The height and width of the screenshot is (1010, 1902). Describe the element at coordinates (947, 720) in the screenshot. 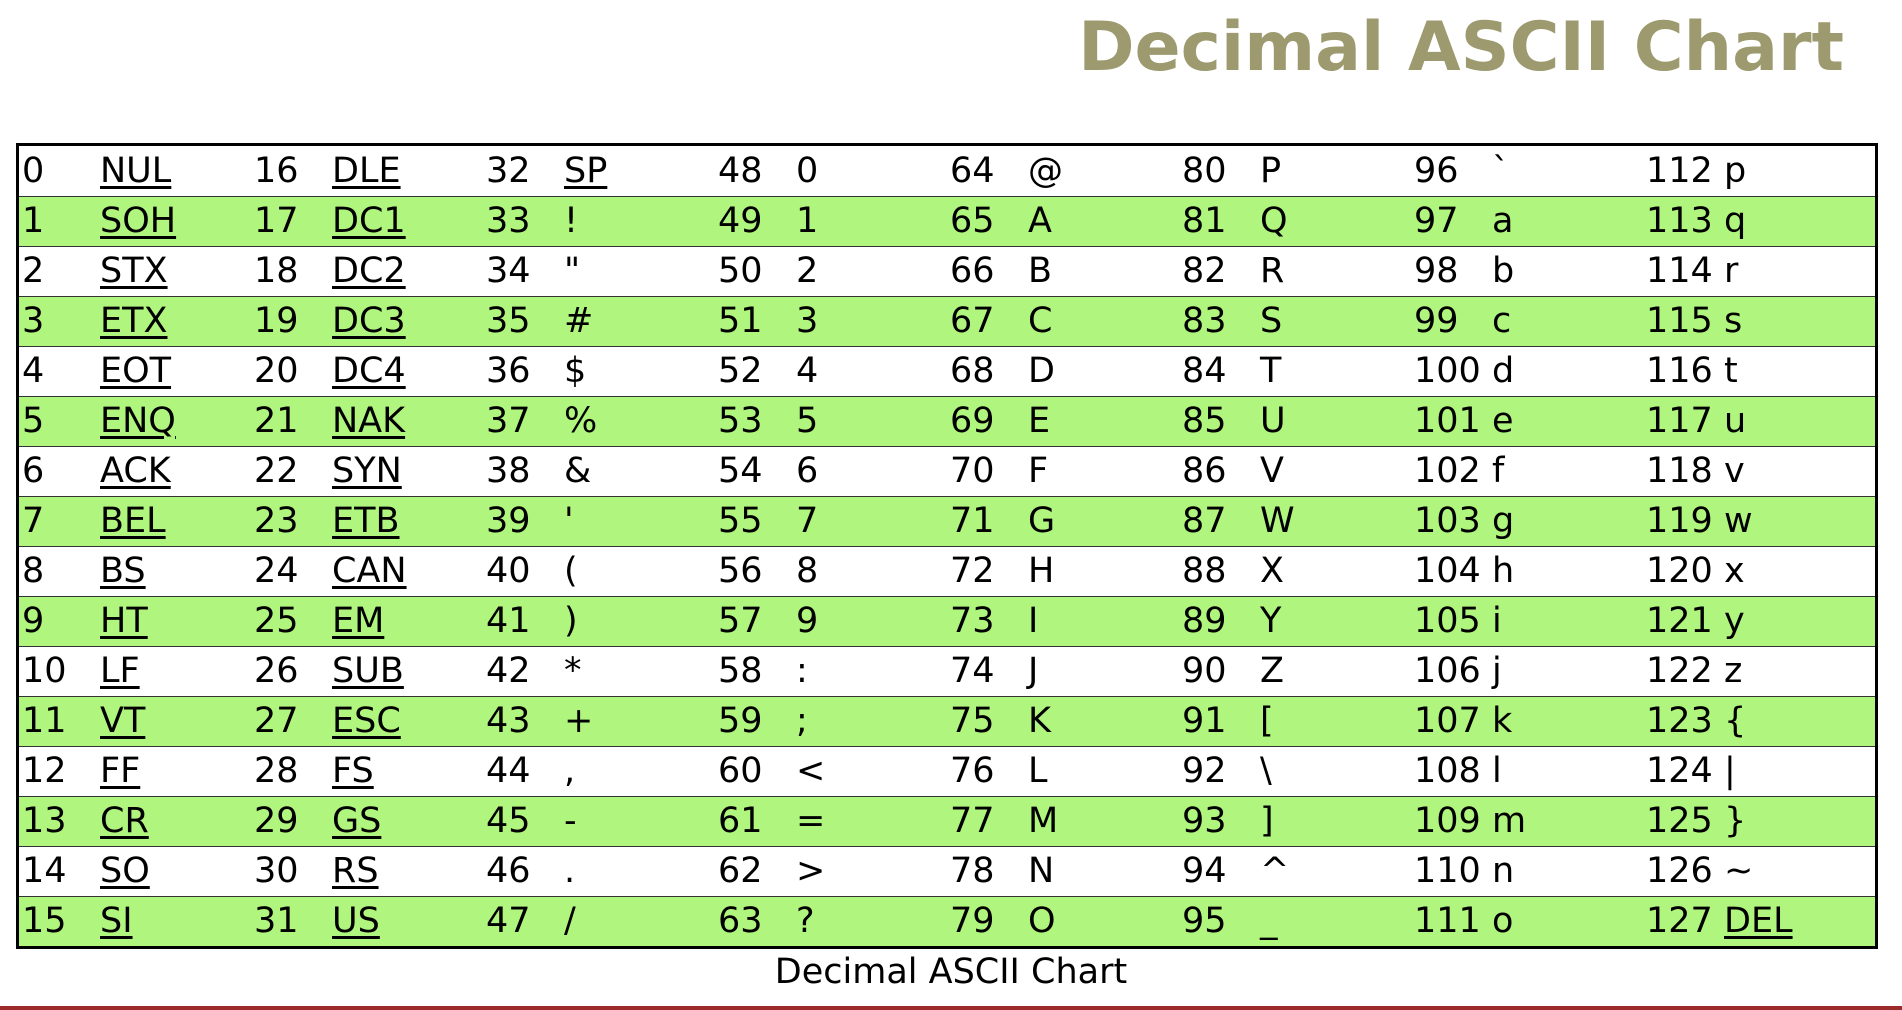

I see `table-row: 11 VT 27 ESC 43 +59; 75 K 91[107 k 123{` at that location.